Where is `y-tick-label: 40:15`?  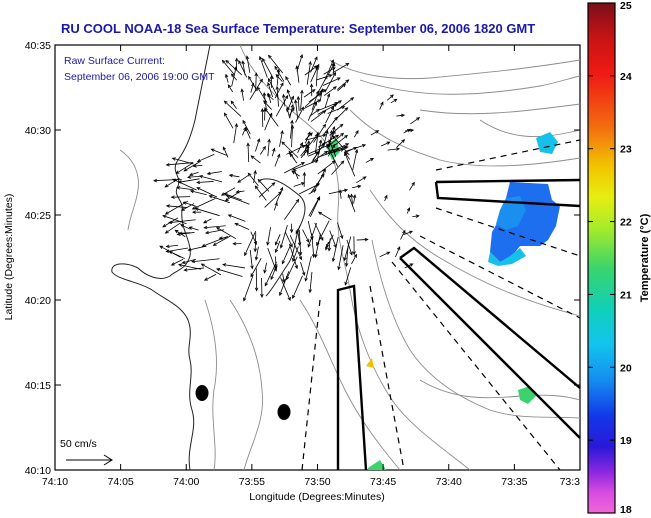
y-tick-label: 40:15 is located at coordinates (38, 386).